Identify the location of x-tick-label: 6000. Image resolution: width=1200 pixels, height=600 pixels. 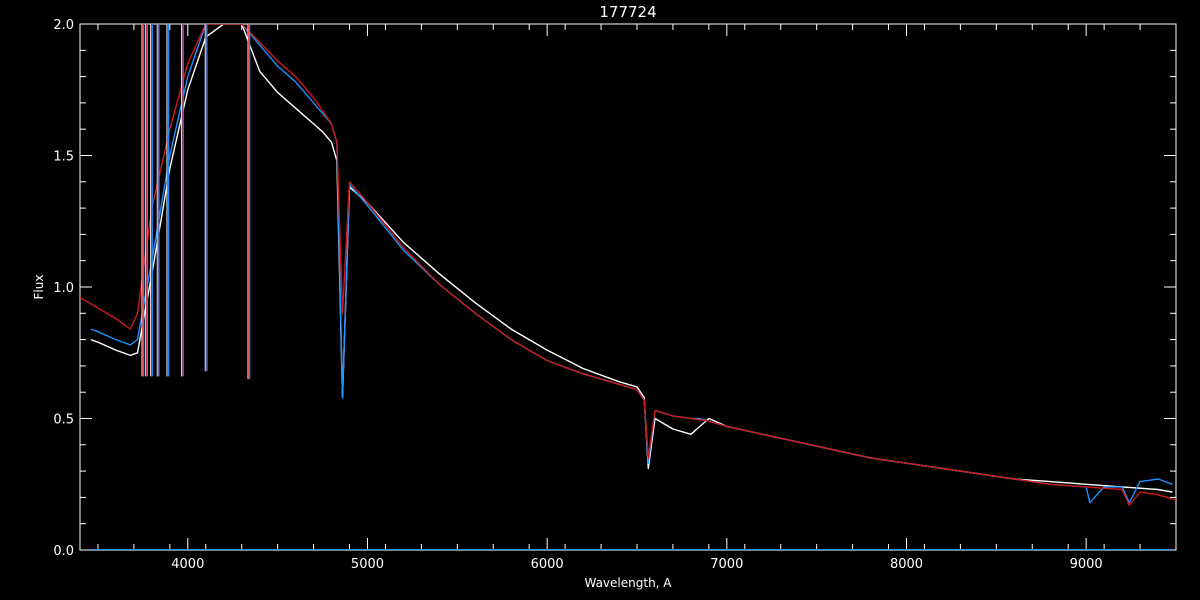
(547, 564).